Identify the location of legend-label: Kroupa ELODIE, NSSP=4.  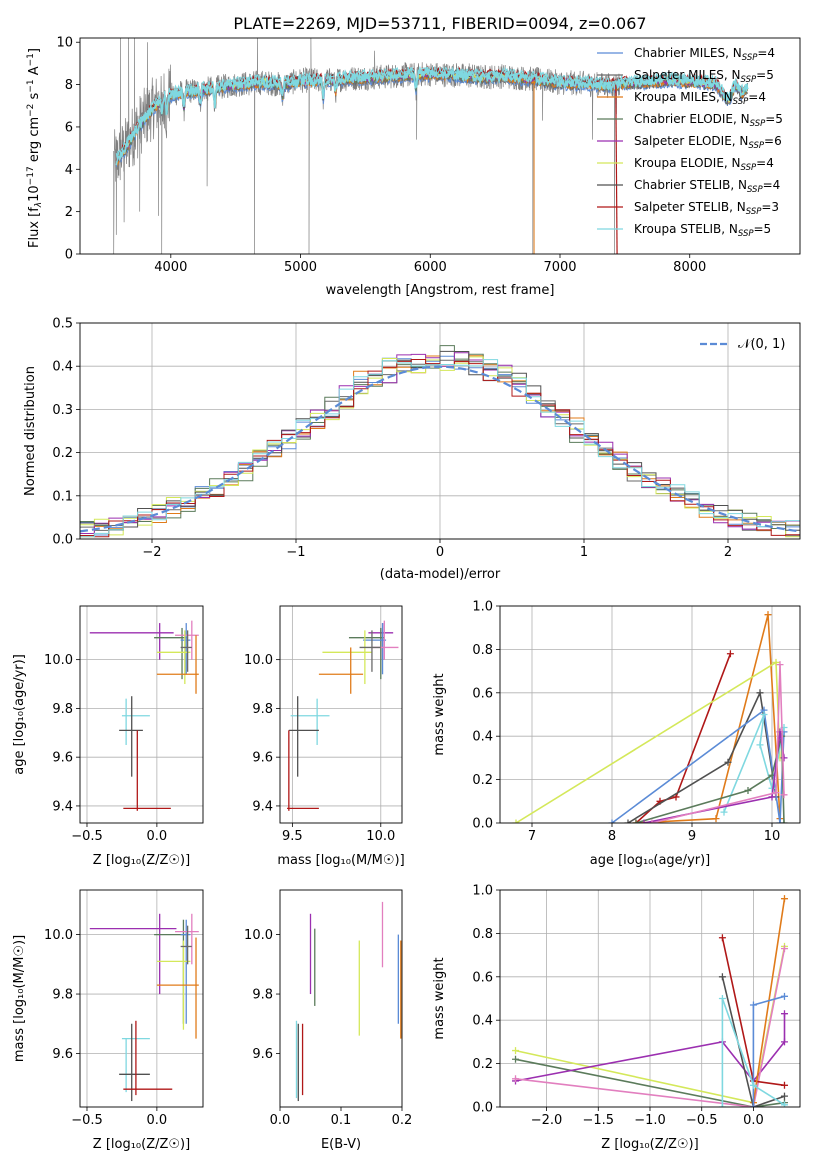
(704, 164).